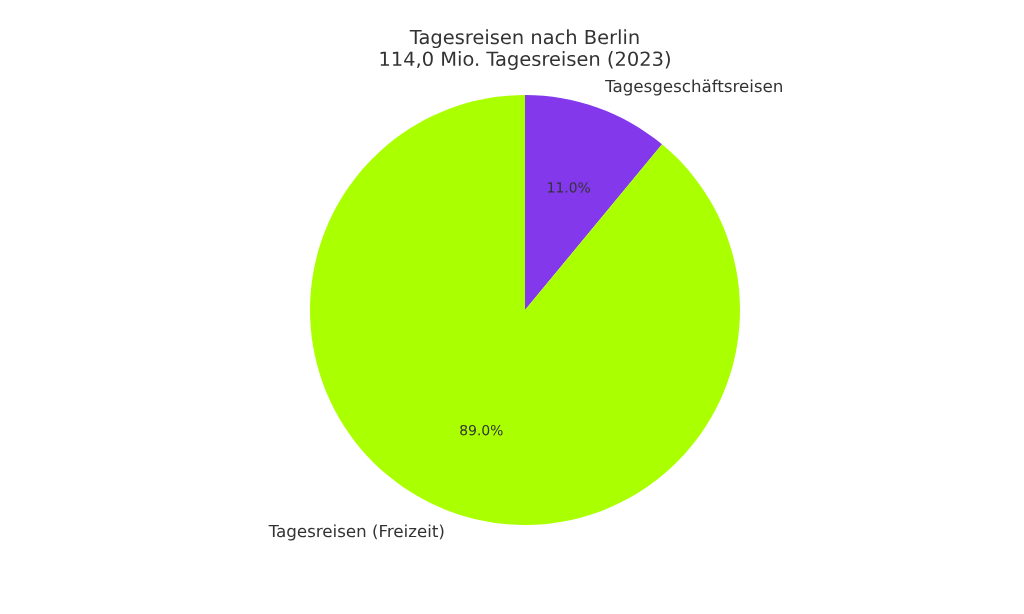 The width and height of the screenshot is (1024, 614). I want to click on data-label: 11.0%, so click(569, 187).